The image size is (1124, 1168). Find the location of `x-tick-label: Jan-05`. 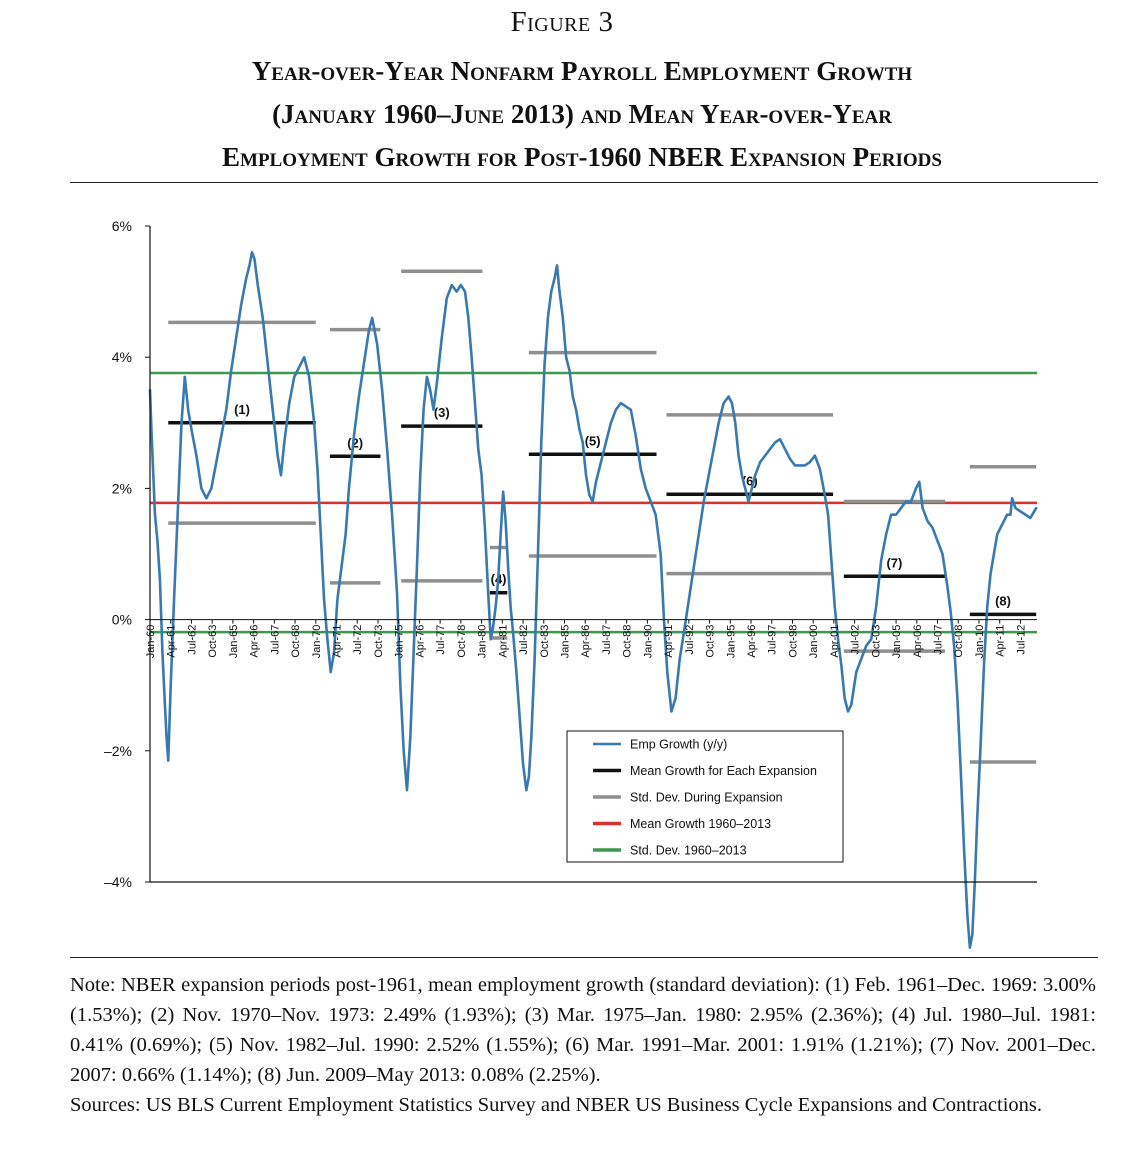

x-tick-label: Jan-05 is located at coordinates (897, 642).